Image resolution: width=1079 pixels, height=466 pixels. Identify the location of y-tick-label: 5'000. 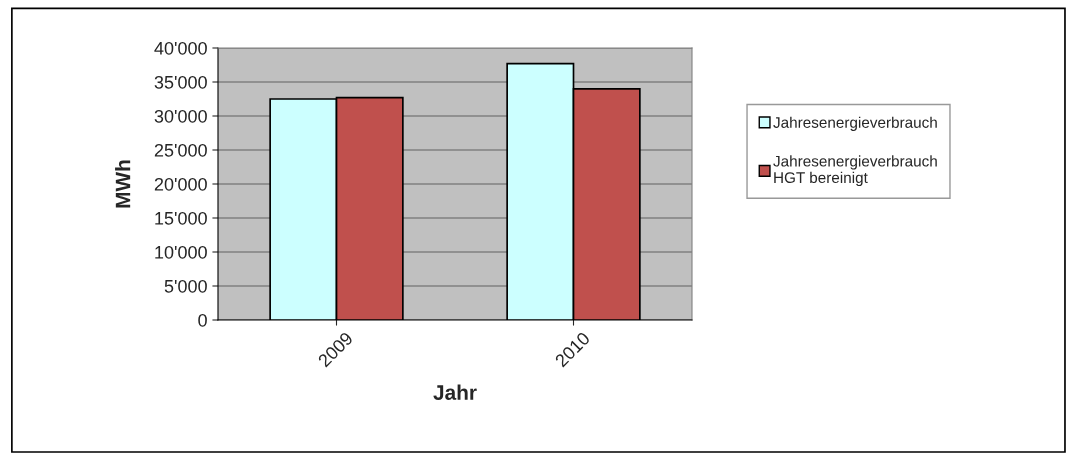
(185, 286).